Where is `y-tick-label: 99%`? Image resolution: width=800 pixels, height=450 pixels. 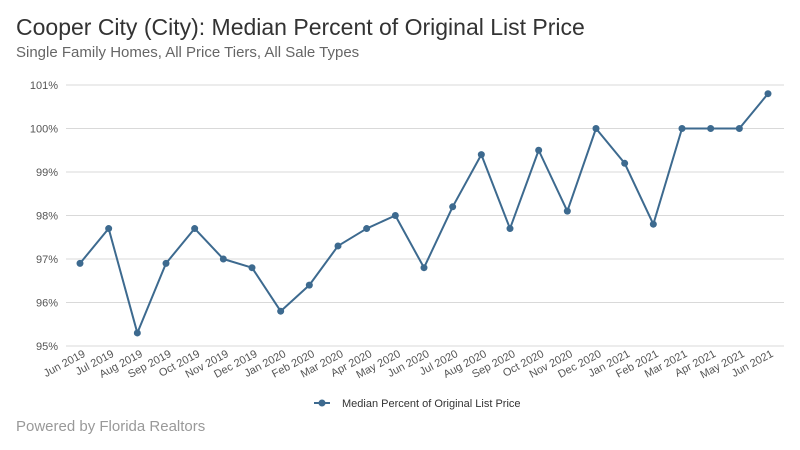
y-tick-label: 99% is located at coordinates (47, 173).